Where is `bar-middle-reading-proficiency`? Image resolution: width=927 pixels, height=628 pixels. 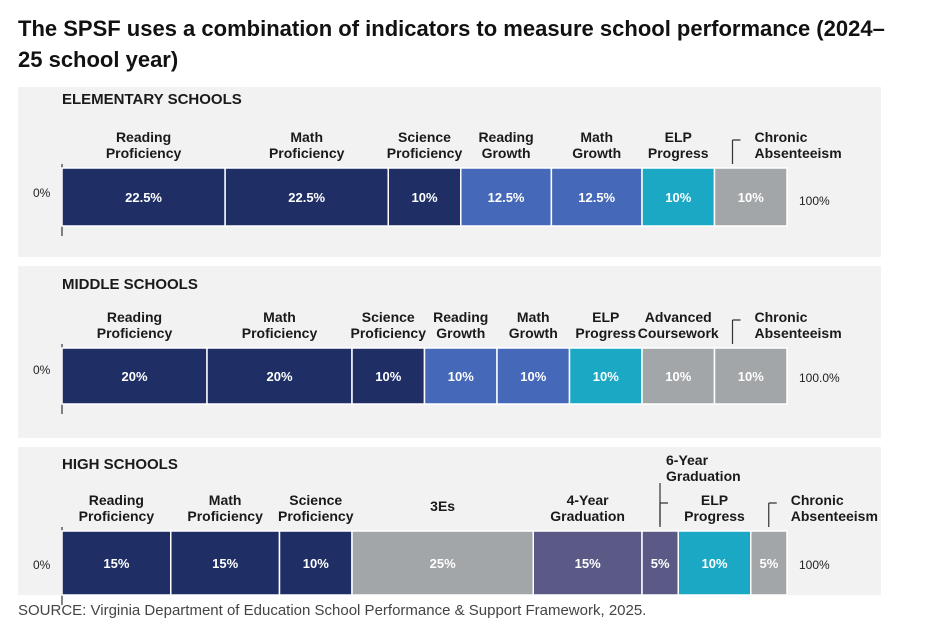
bar-middle-reading-proficiency is located at coordinates (134, 376).